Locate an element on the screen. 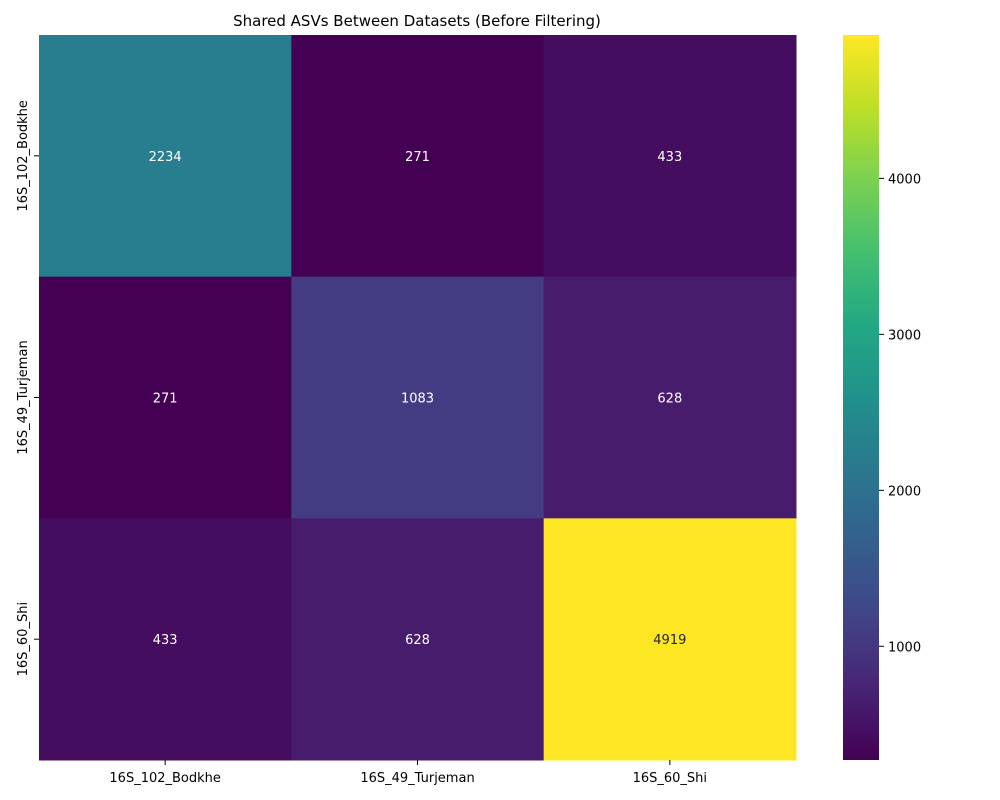 The height and width of the screenshot is (800, 1000). cell-value-label: 2234 is located at coordinates (165, 157).